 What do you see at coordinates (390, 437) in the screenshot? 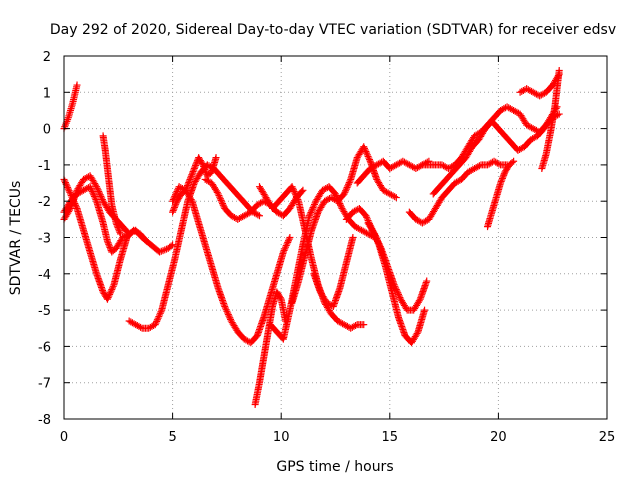
I see `x-tick-label: 15` at bounding box center [390, 437].